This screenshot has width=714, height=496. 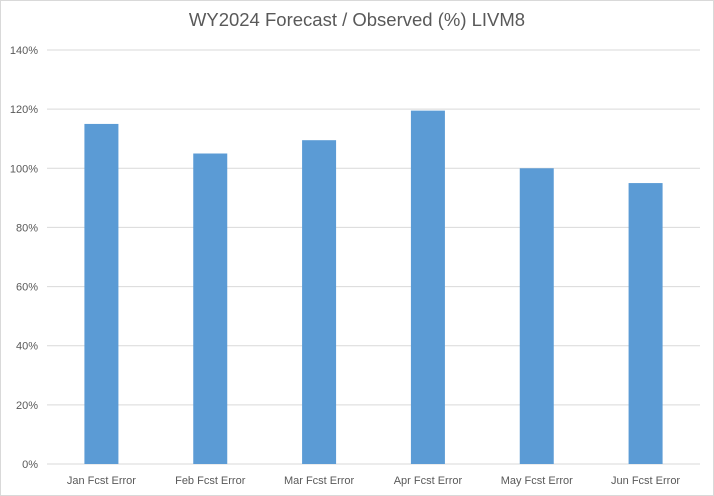 What do you see at coordinates (210, 481) in the screenshot?
I see `x-category-label: Feb Fcst Error` at bounding box center [210, 481].